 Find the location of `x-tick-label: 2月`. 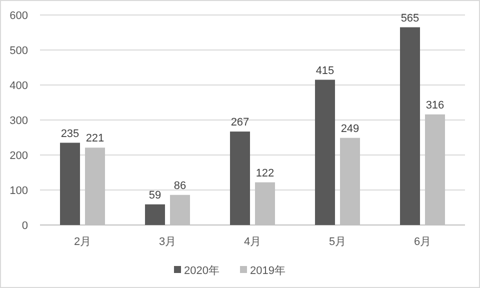

x-tick-label: 2月 is located at coordinates (83, 242).